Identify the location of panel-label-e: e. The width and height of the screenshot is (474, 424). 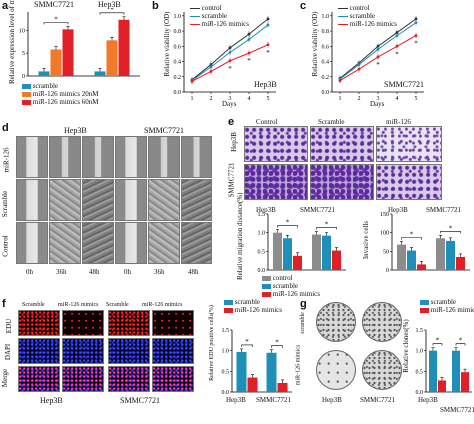
(231, 122).